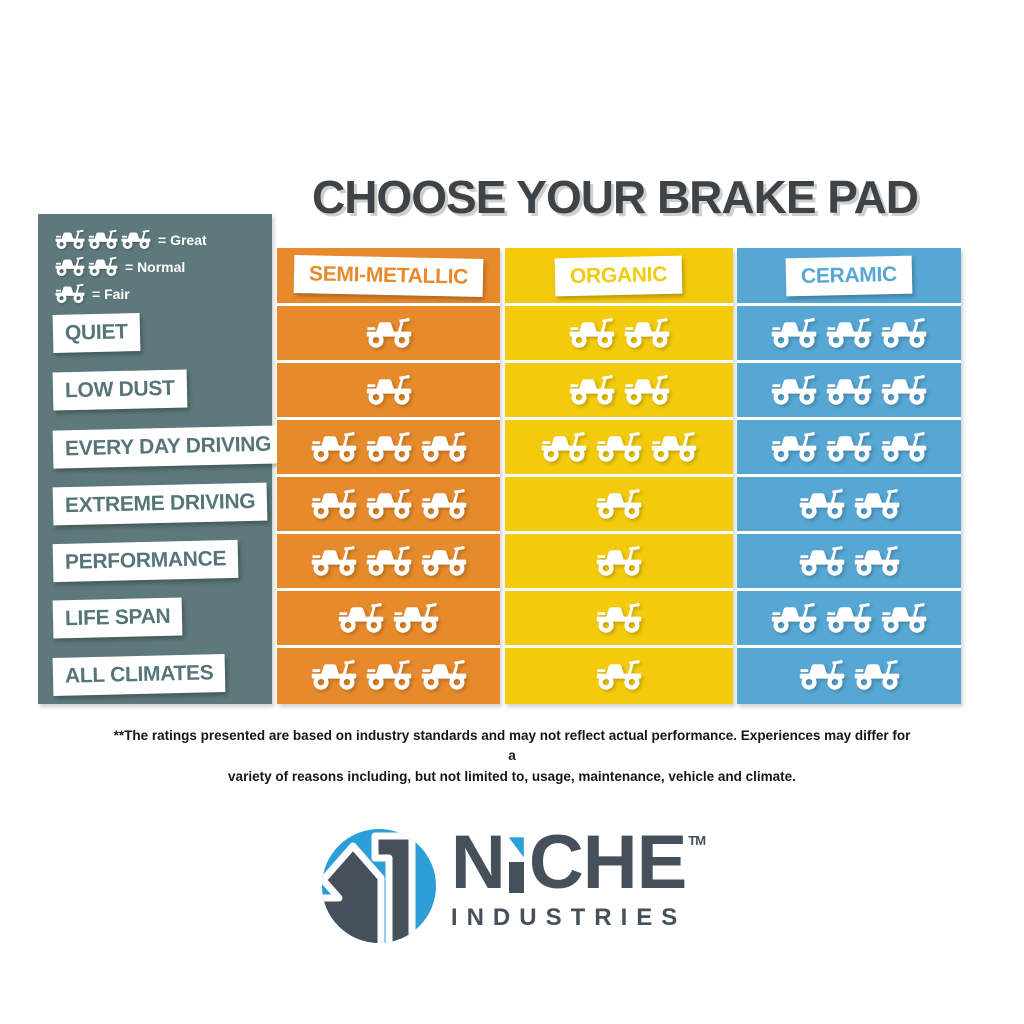  Describe the element at coordinates (568, 918) in the screenshot. I see `logo-sub: INDUSTRIES` at that location.